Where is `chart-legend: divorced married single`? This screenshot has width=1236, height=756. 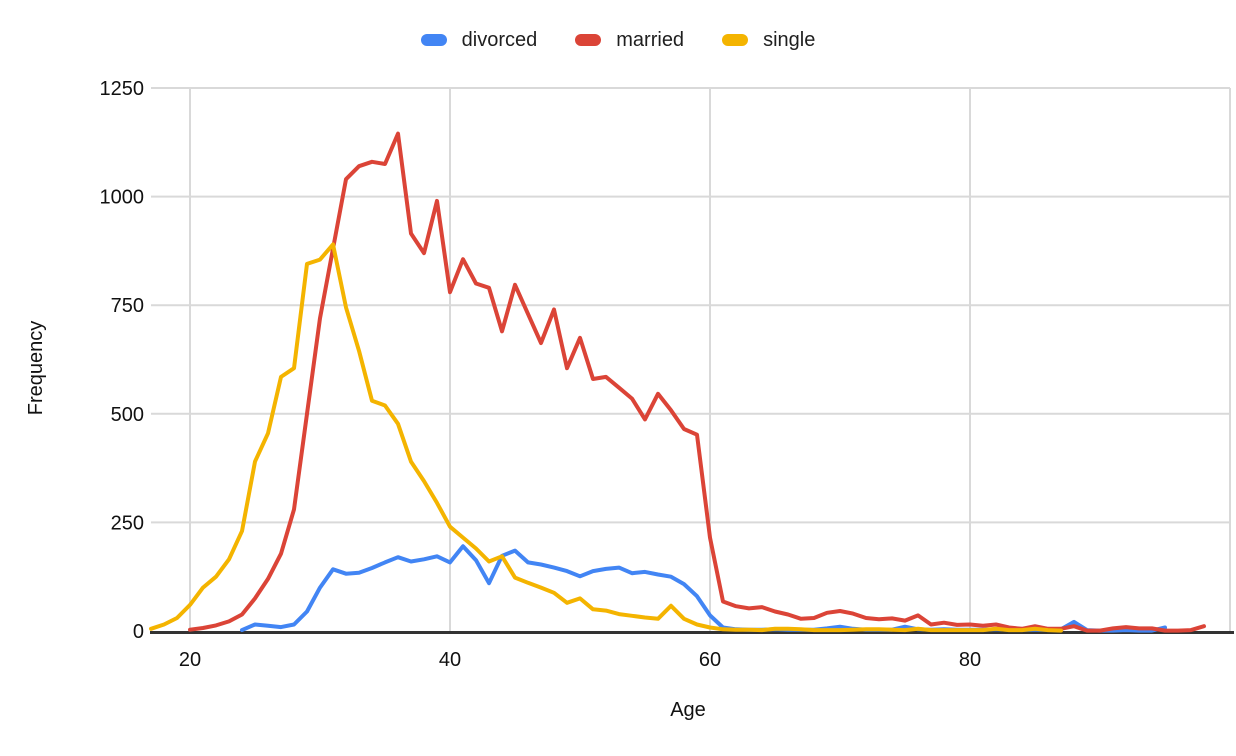 chart-legend: divorced married single is located at coordinates (618, 40).